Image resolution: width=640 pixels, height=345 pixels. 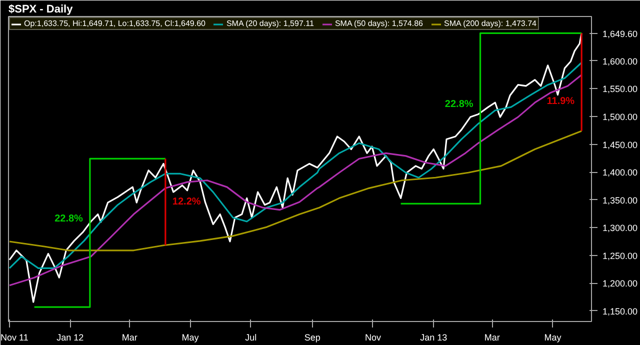 What do you see at coordinates (270, 23) in the screenshot?
I see `legend-label: SMA (20 days): 1,597.11` at bounding box center [270, 23].